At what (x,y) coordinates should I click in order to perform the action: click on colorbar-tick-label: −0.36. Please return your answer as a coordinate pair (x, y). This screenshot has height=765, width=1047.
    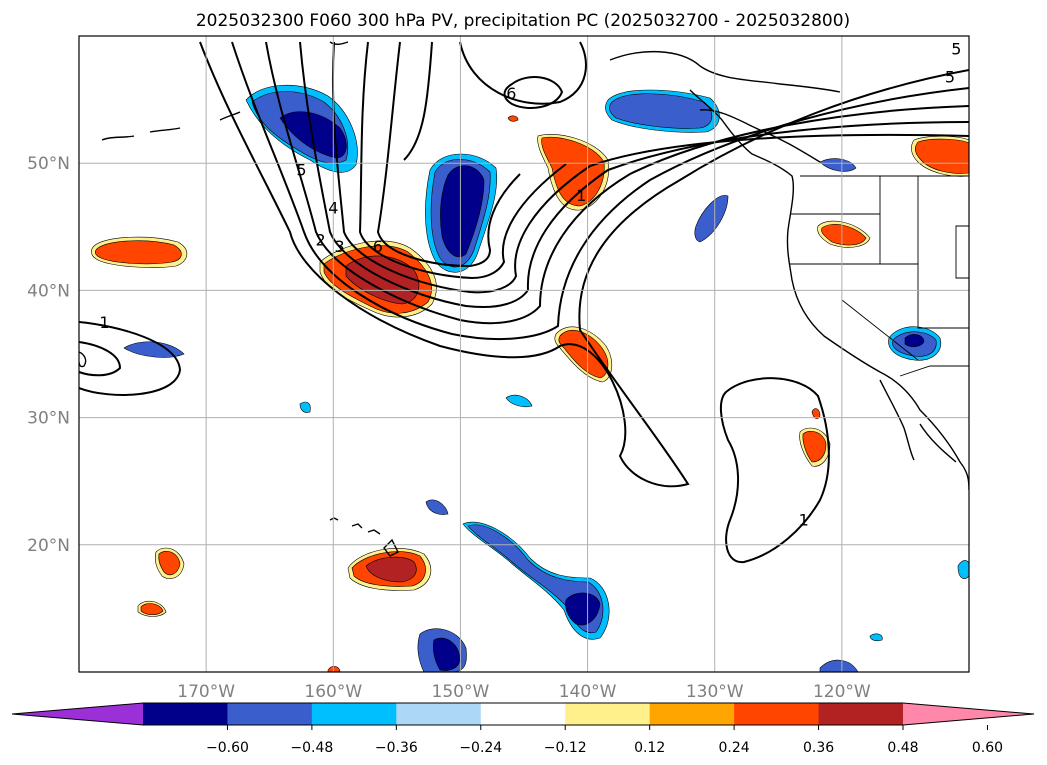
    Looking at the image, I should click on (396, 748).